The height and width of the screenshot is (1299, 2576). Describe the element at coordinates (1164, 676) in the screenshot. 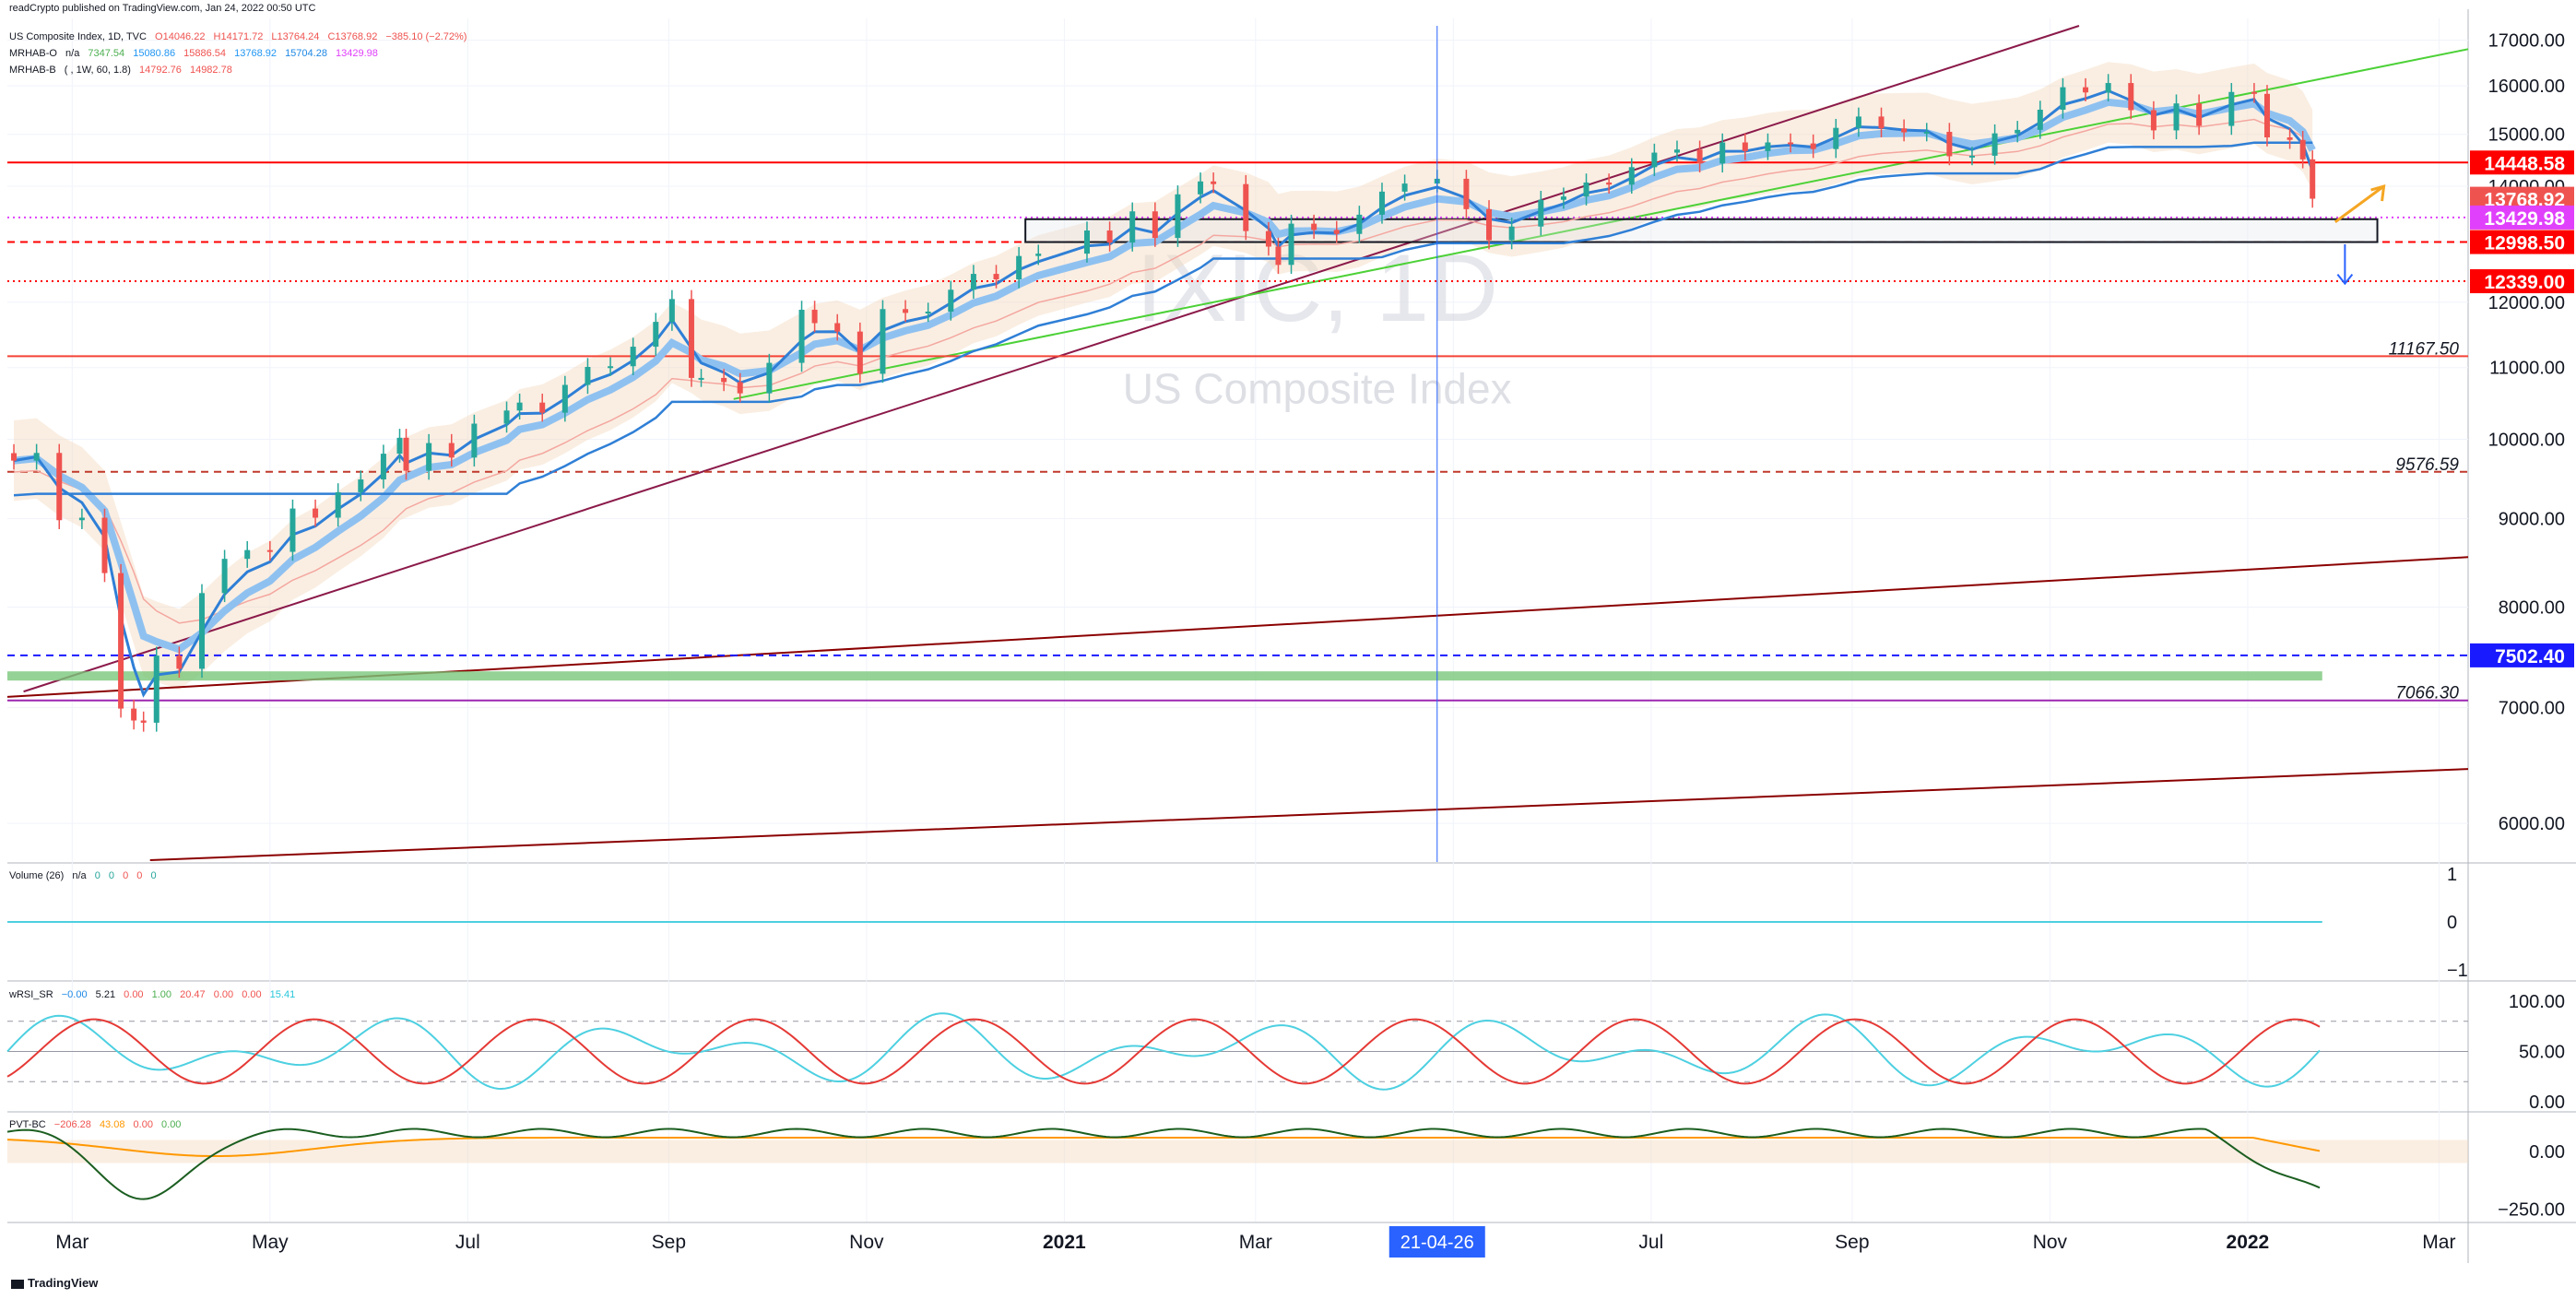

I see `support-zone-green` at that location.